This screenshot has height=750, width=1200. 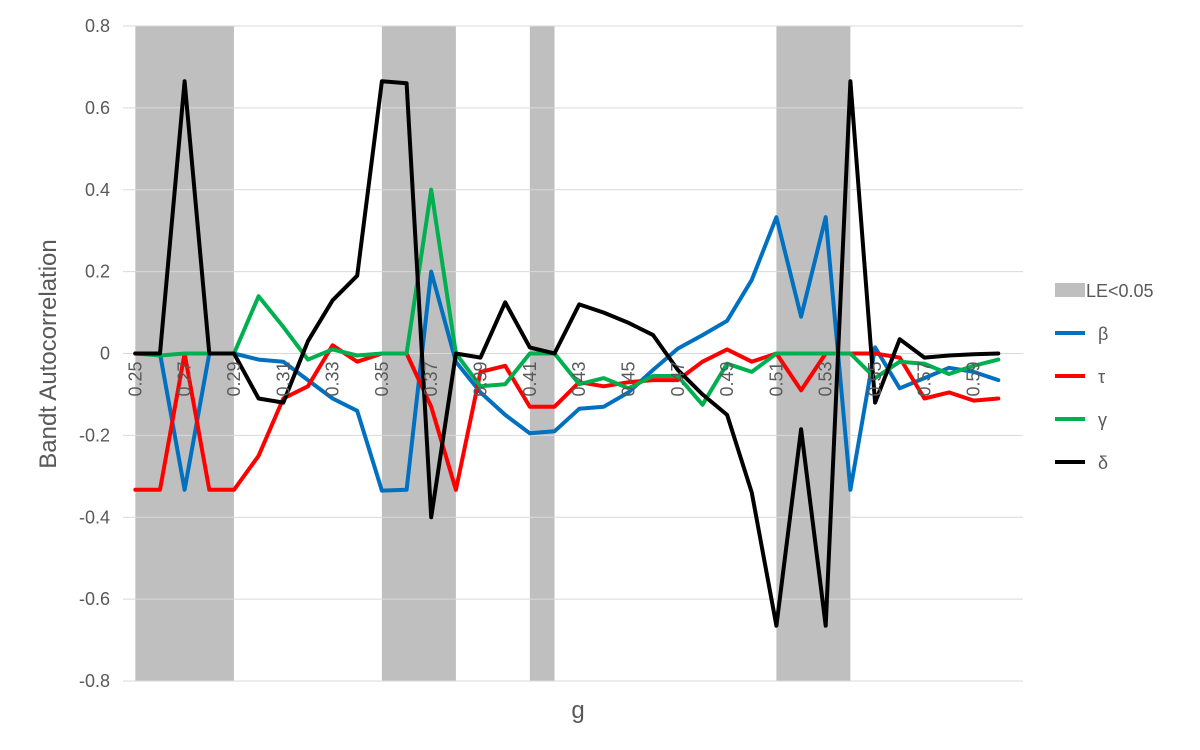 What do you see at coordinates (530, 379) in the screenshot?
I see `x-tick-label: 0.41` at bounding box center [530, 379].